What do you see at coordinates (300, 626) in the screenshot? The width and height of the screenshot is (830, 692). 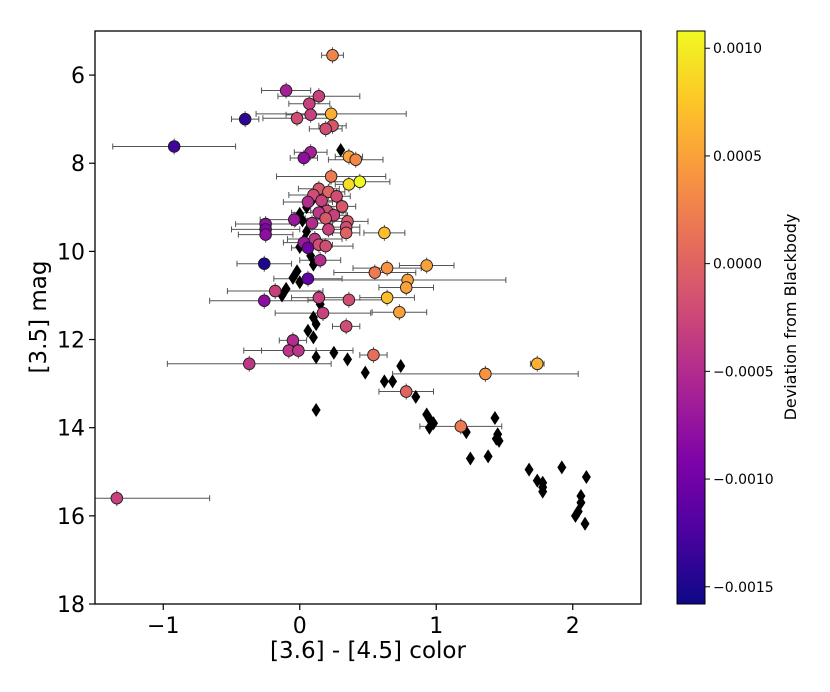 I see `x-tick-label: 0` at bounding box center [300, 626].